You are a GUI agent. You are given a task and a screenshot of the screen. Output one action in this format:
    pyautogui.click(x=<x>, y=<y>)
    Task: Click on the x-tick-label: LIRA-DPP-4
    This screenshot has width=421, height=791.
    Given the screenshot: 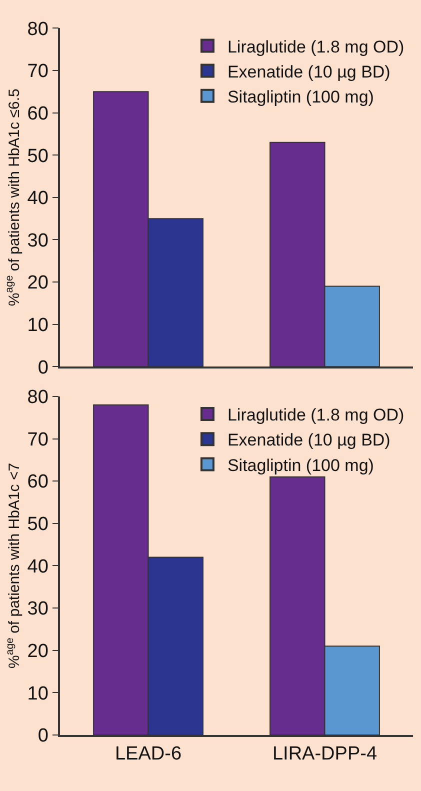 What is the action you would take?
    pyautogui.click(x=325, y=754)
    